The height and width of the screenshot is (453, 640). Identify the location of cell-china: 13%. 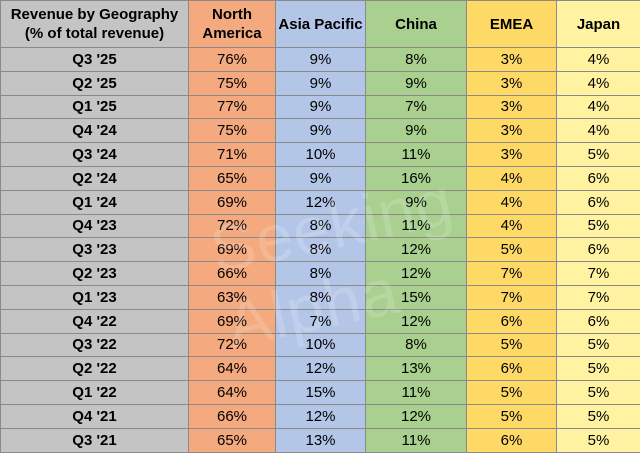
(416, 369).